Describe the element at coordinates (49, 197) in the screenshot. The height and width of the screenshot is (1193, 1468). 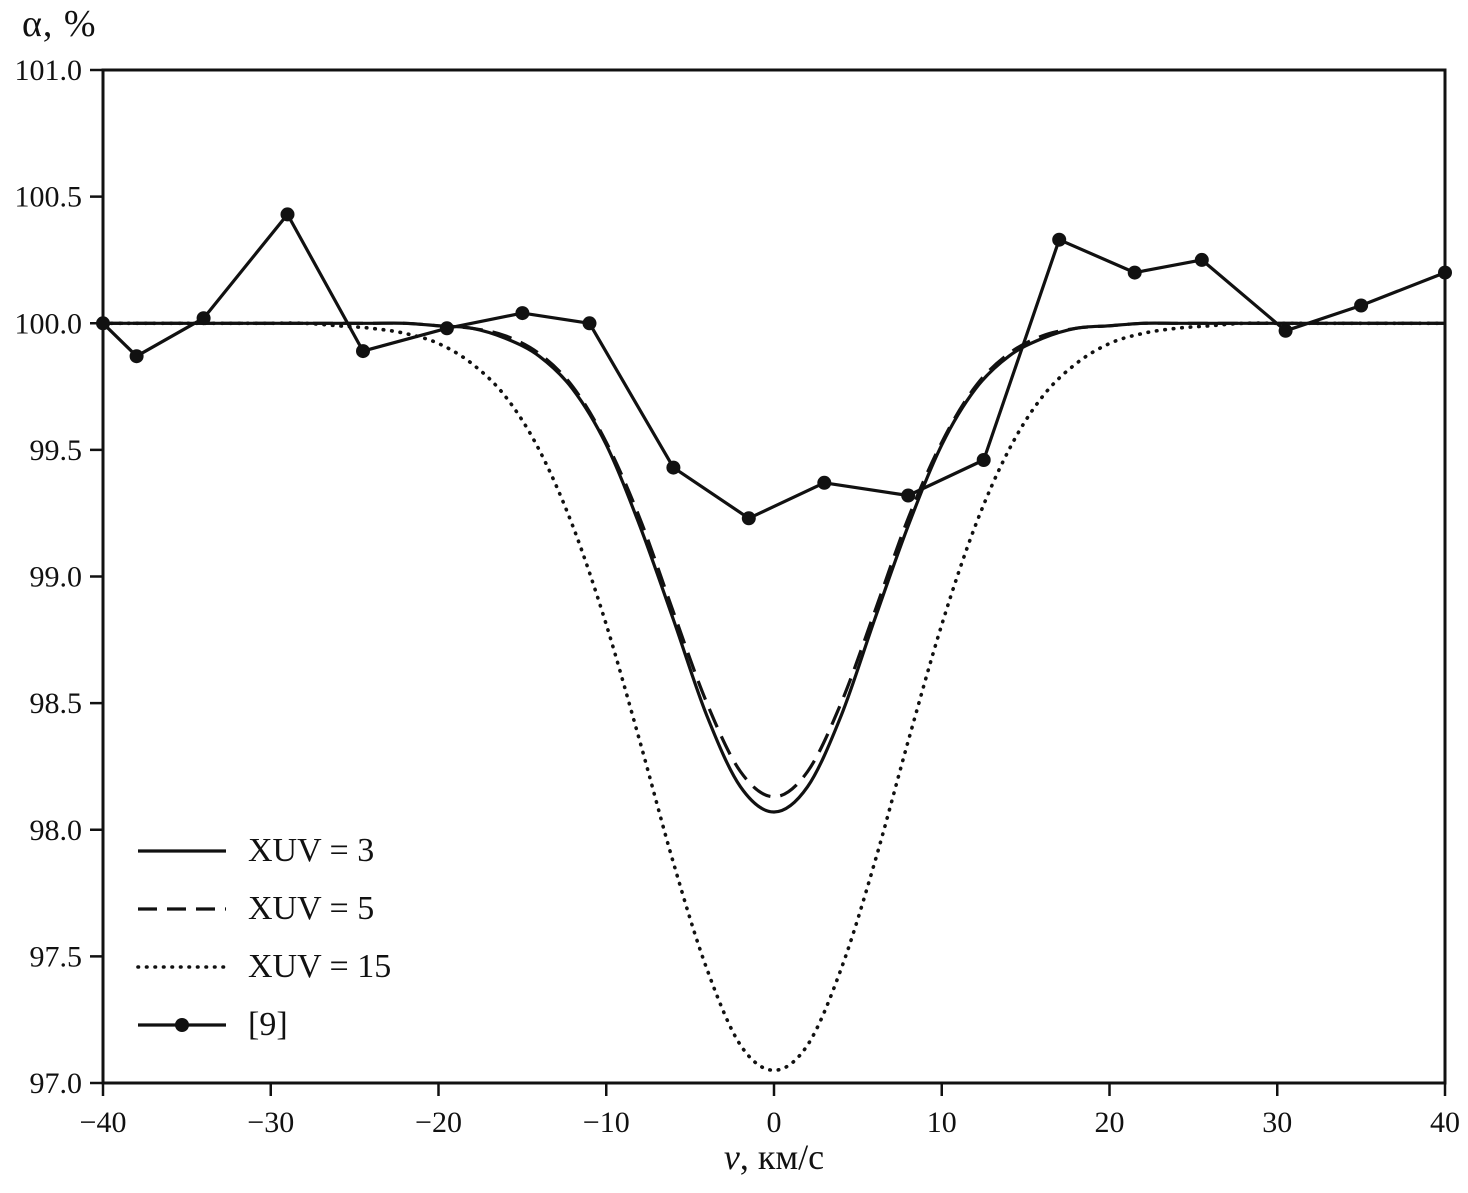
I see `y-tick-label: 100.5` at that location.